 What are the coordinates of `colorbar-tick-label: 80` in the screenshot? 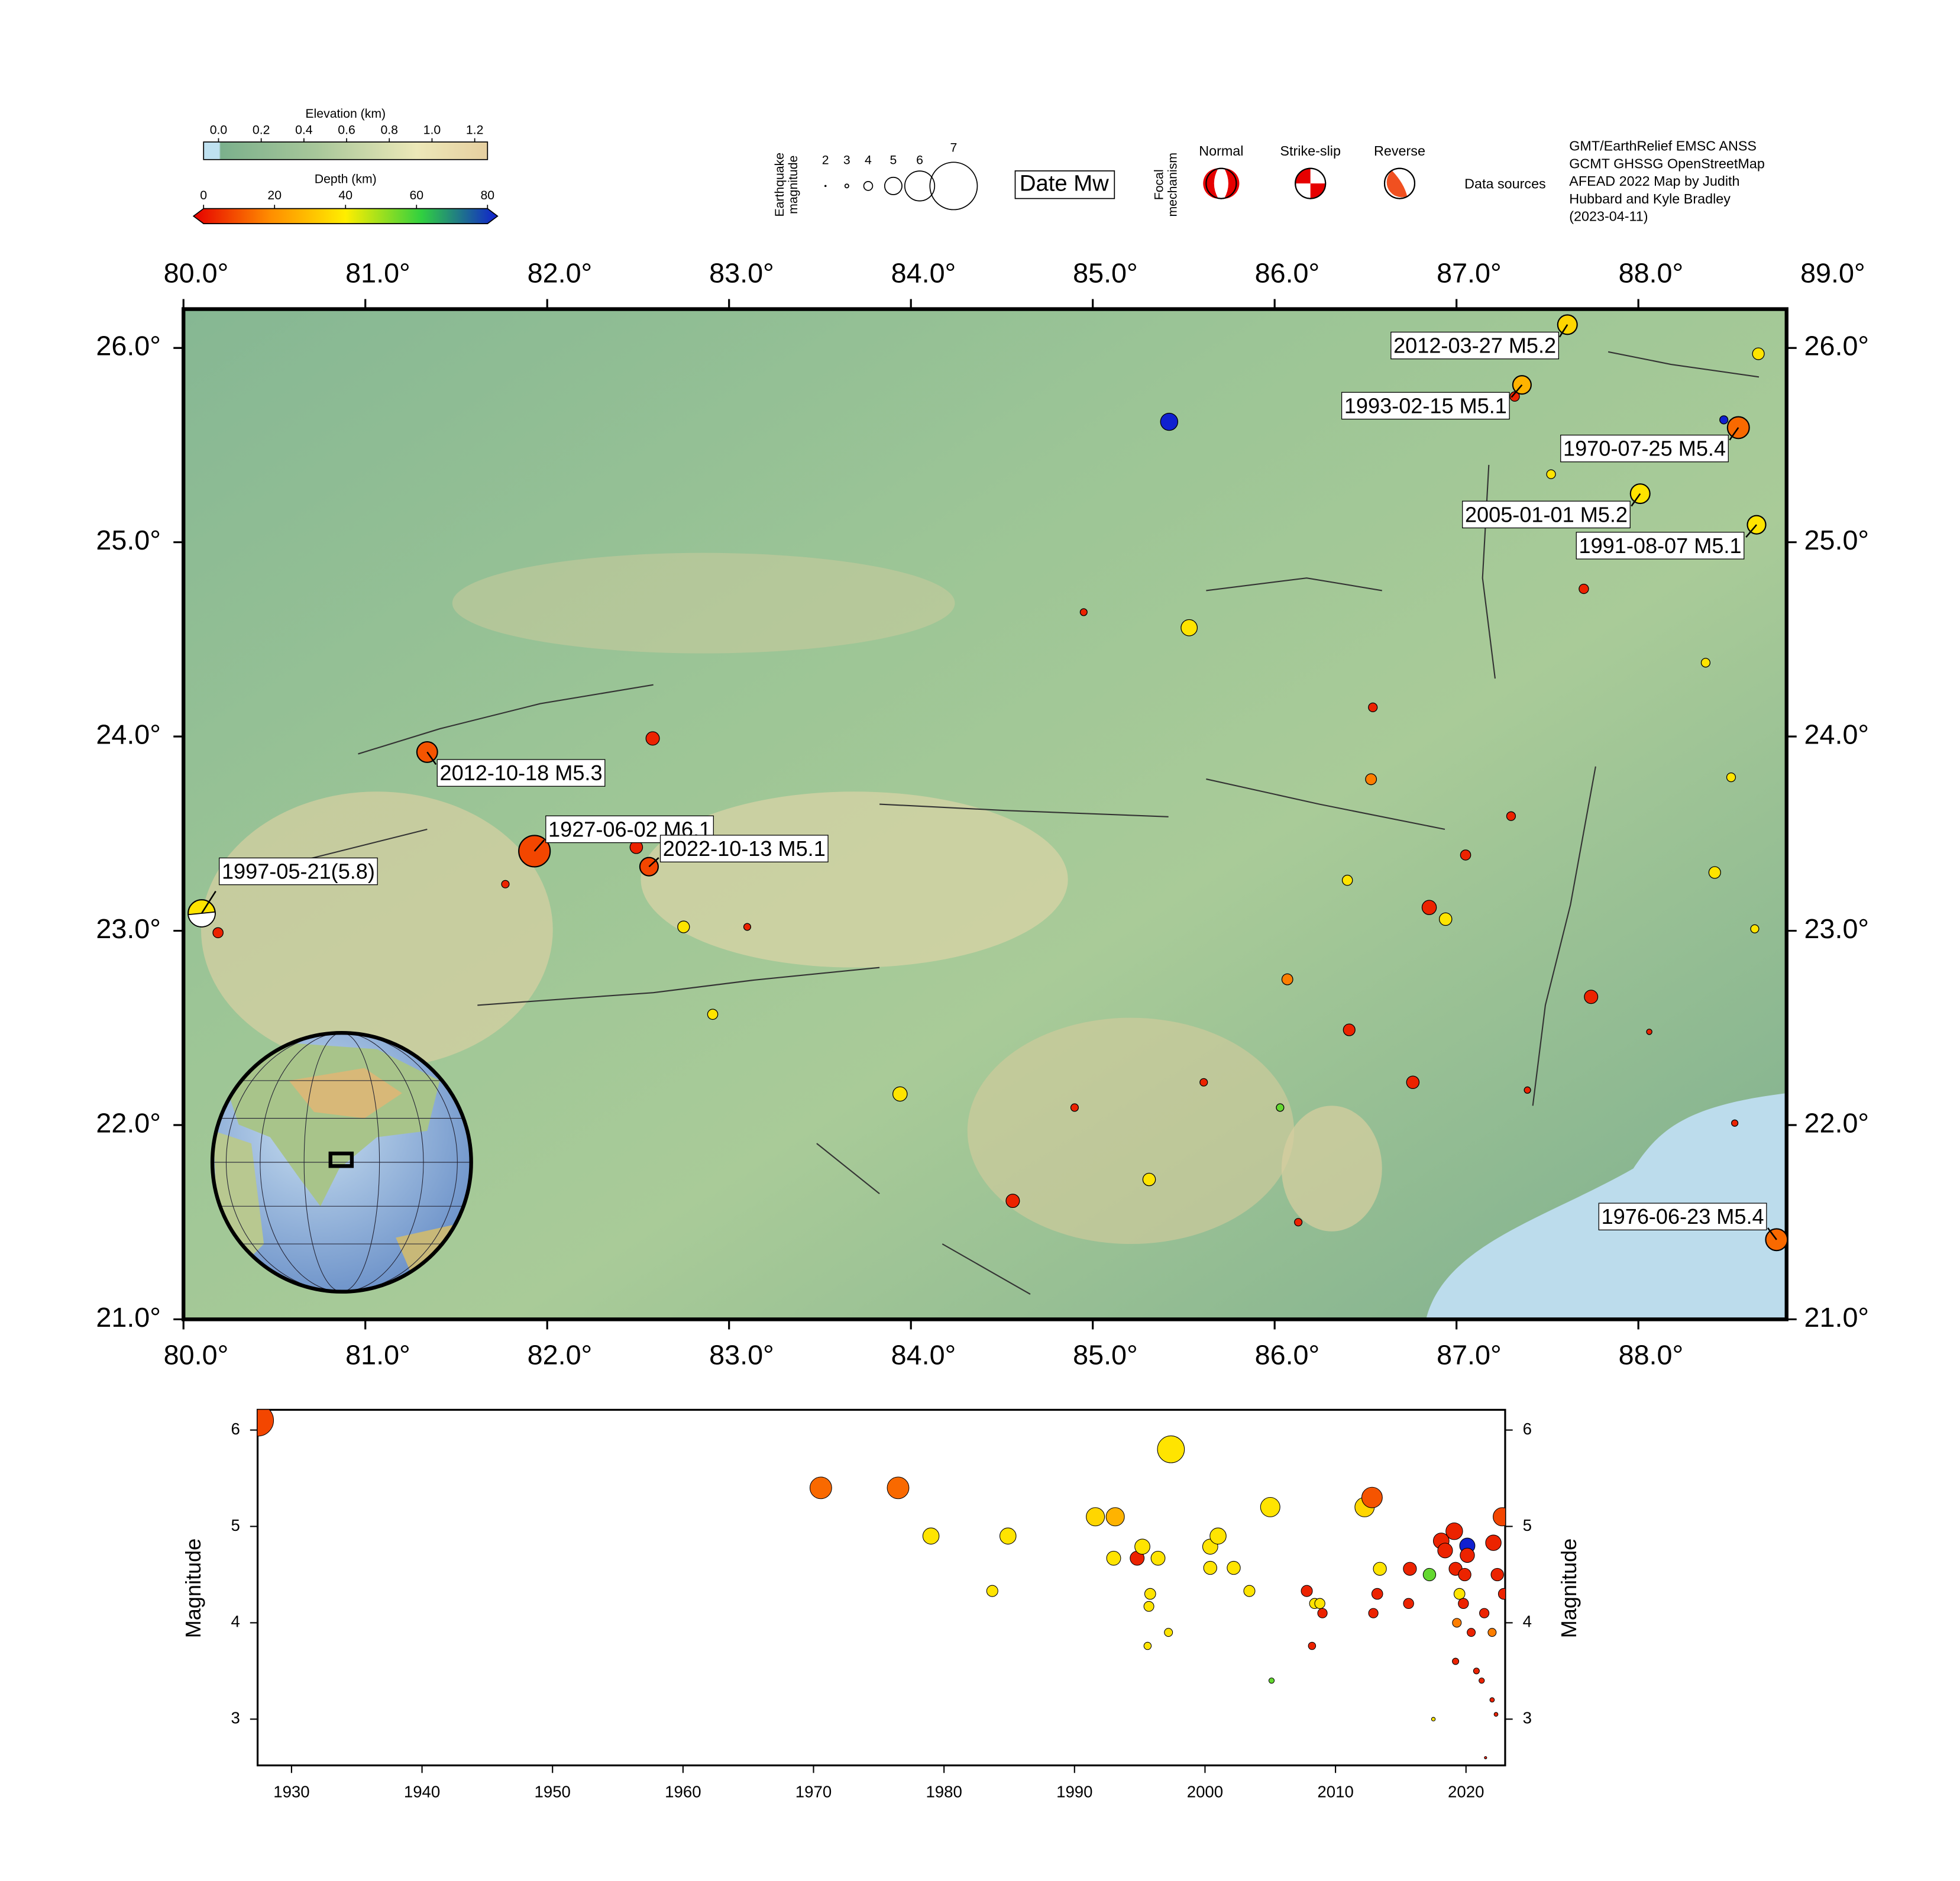 It's located at (487, 195).